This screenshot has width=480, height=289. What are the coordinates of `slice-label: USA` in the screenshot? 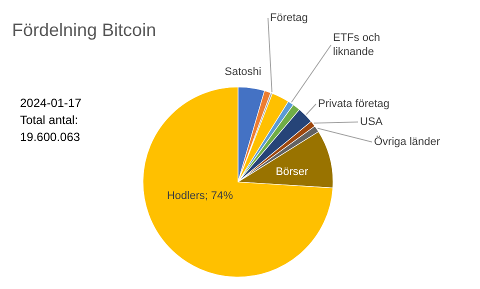 It's located at (372, 122).